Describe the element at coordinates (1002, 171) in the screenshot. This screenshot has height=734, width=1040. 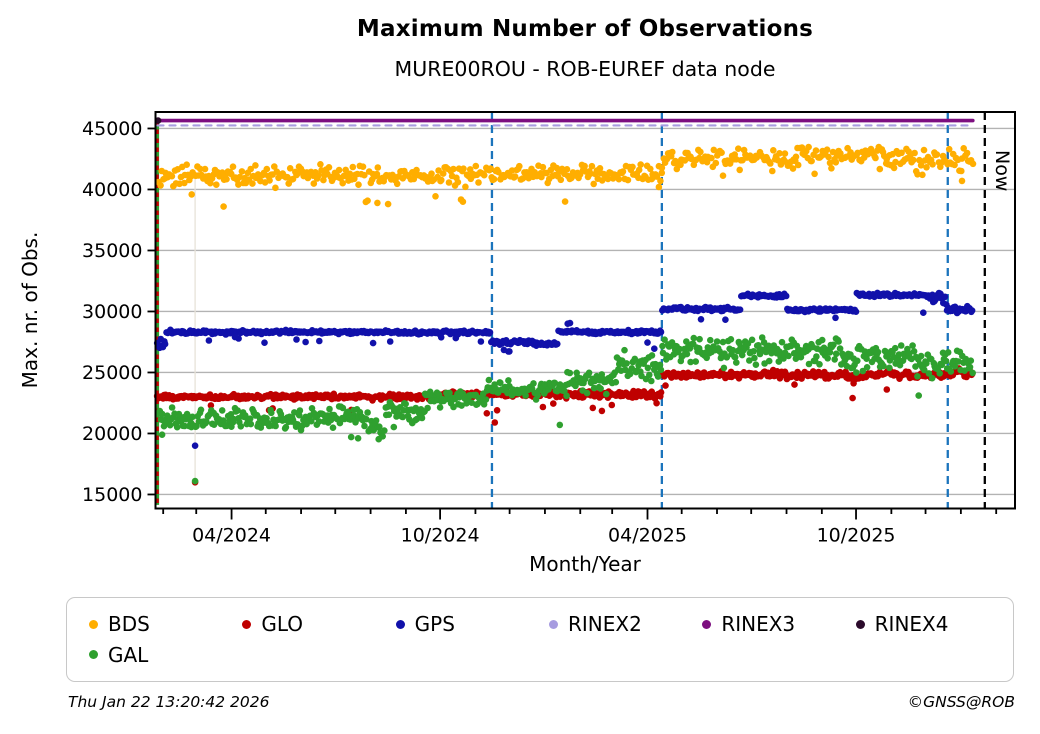
I see `now-label: Now` at that location.